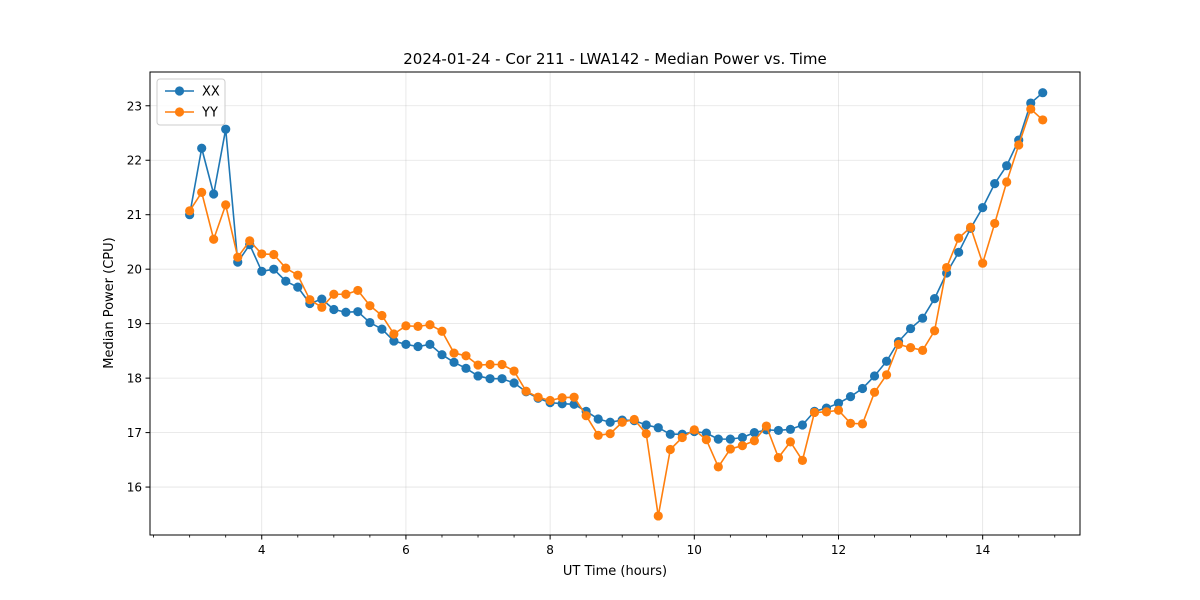  What do you see at coordinates (134, 488) in the screenshot?
I see `y-tick-label: 16` at bounding box center [134, 488].